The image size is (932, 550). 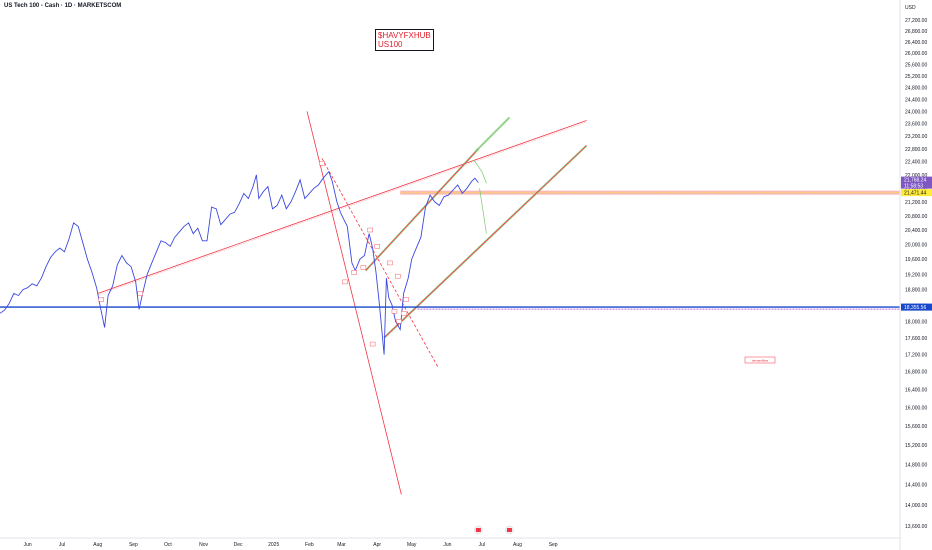 What do you see at coordinates (915, 194) in the screenshot?
I see `resistance-price-value: 21,471.44` at bounding box center [915, 194].